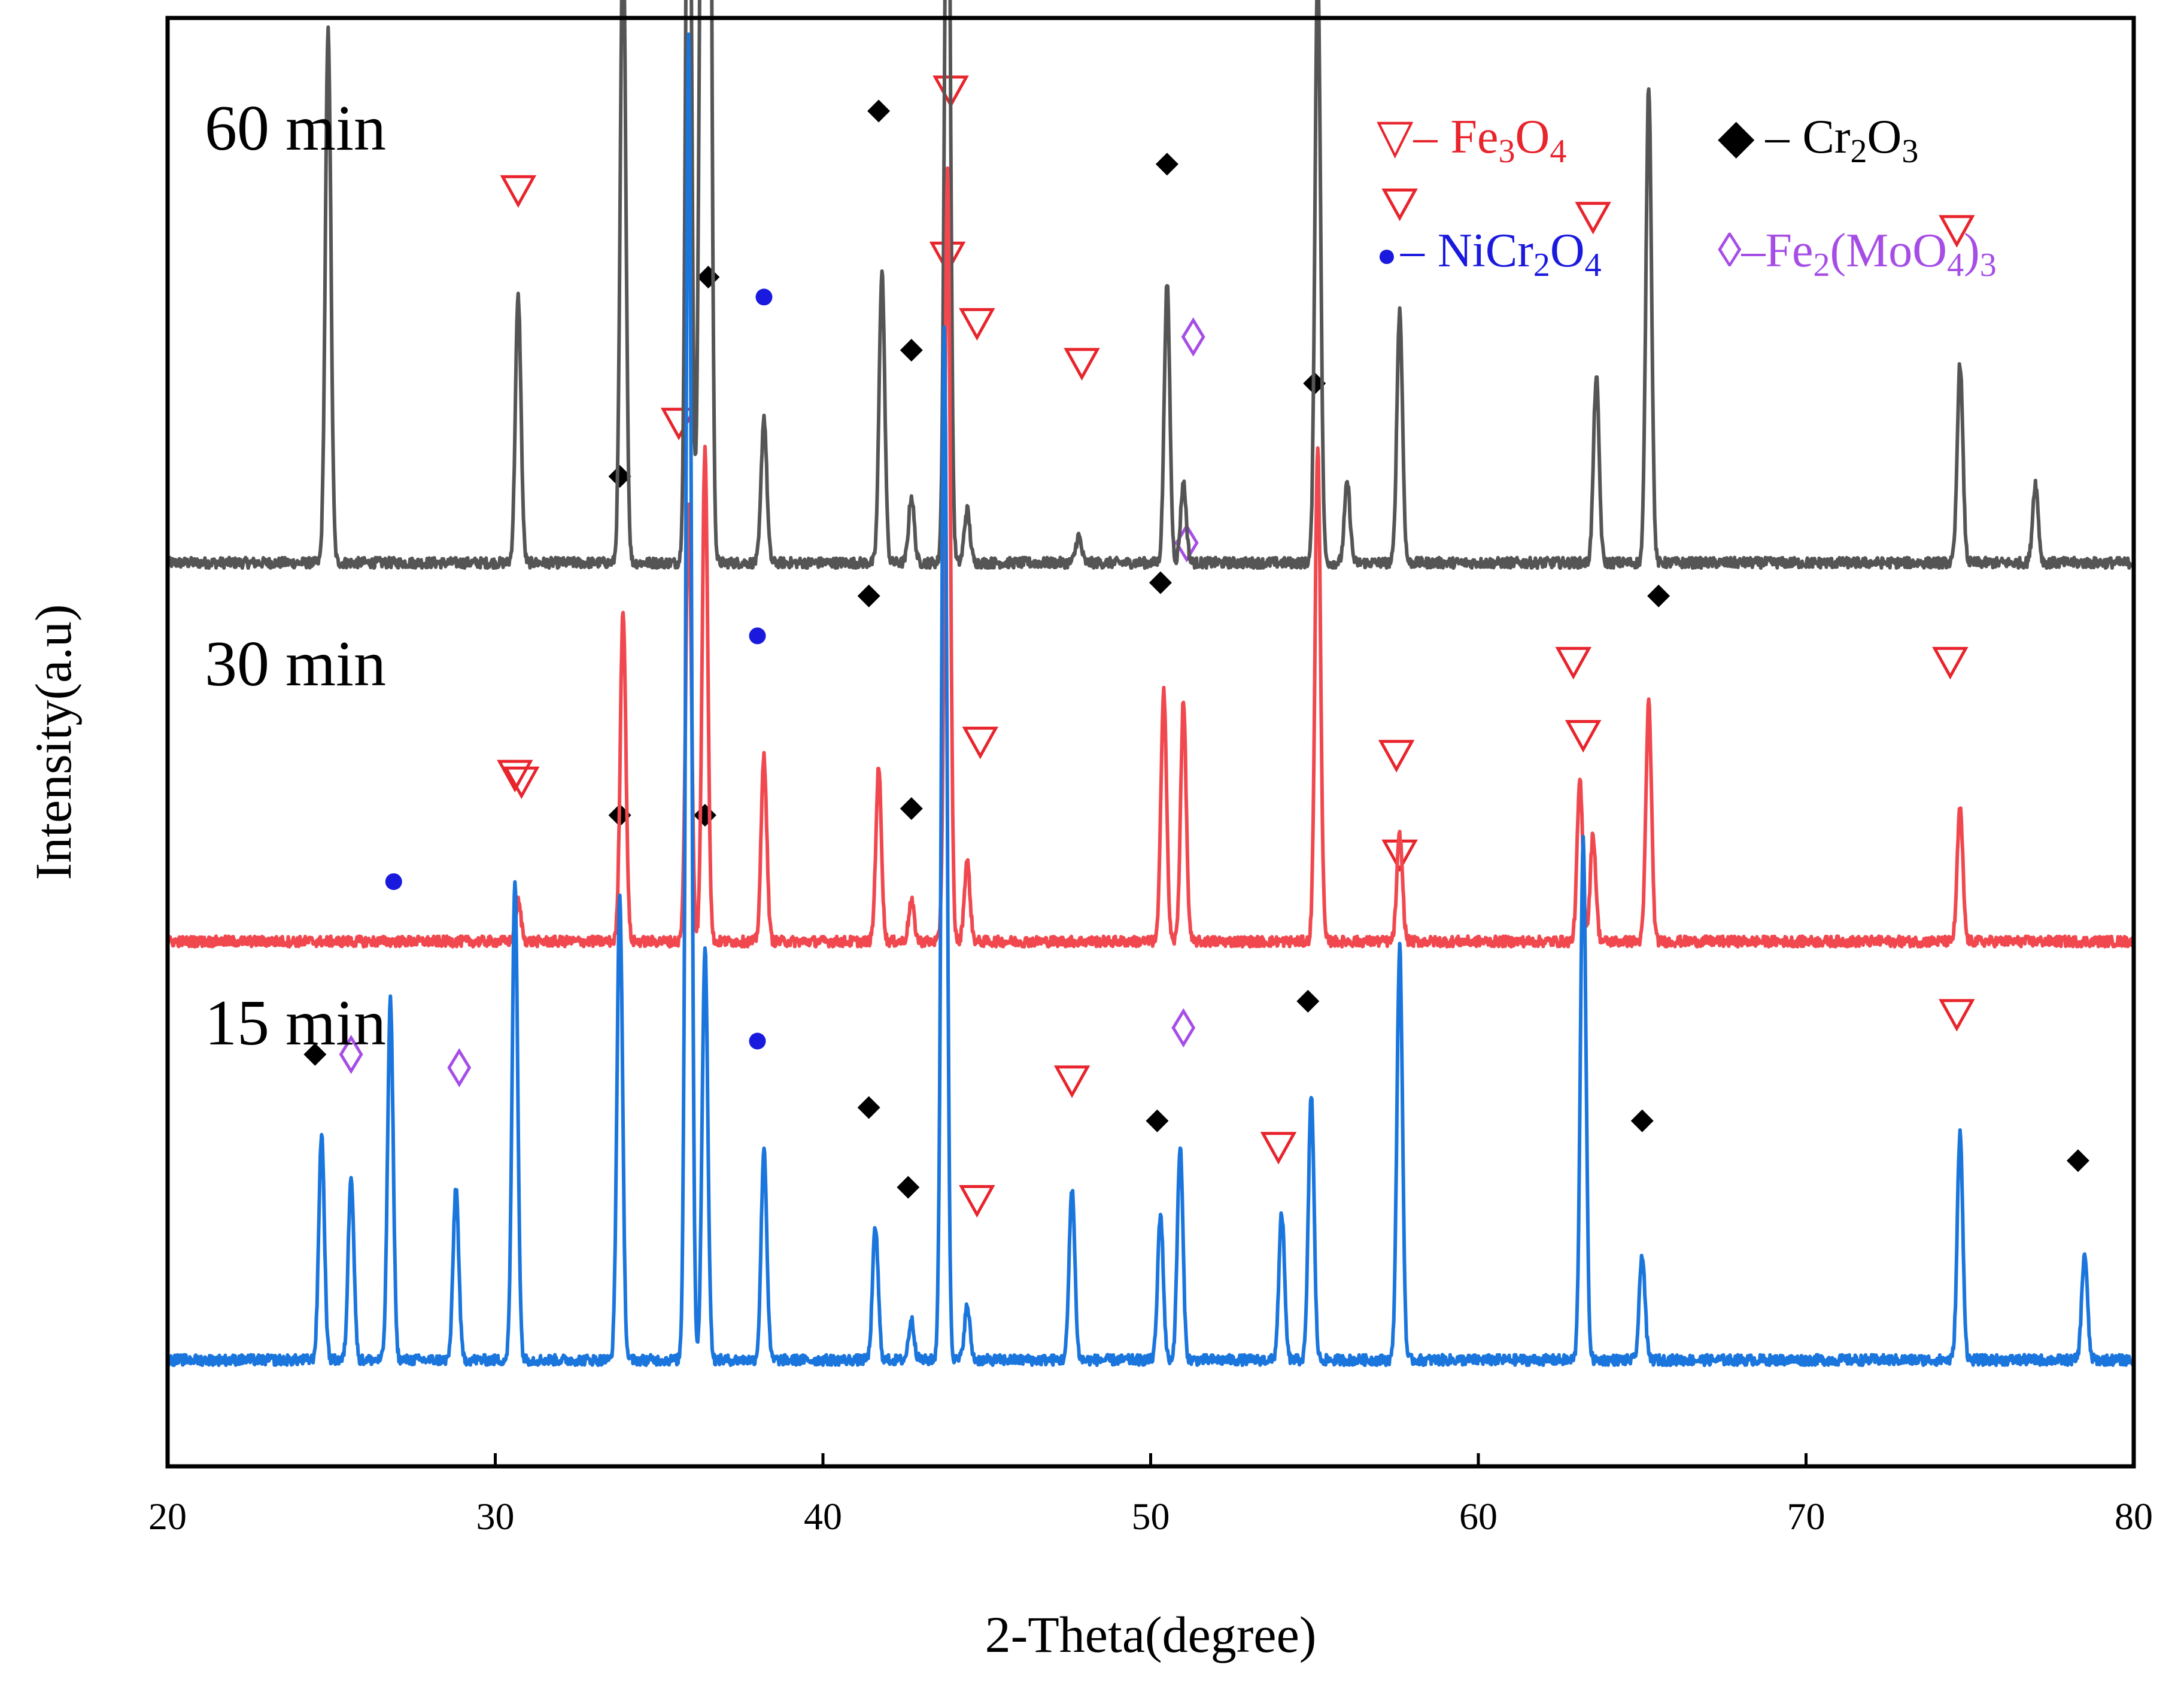 This screenshot has width=2184, height=1686. What do you see at coordinates (823, 1516) in the screenshot?
I see `x-tick-label: 40` at bounding box center [823, 1516].